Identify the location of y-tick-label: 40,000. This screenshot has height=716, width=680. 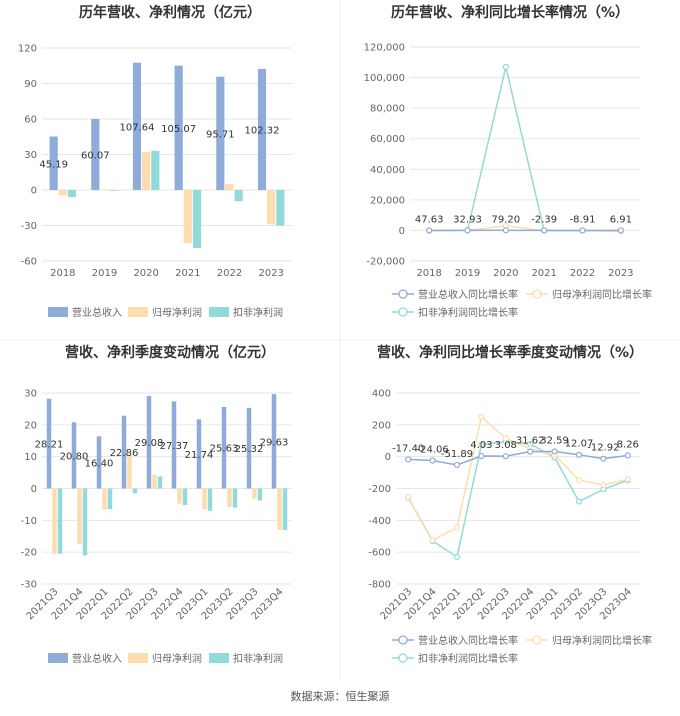
(387, 170).